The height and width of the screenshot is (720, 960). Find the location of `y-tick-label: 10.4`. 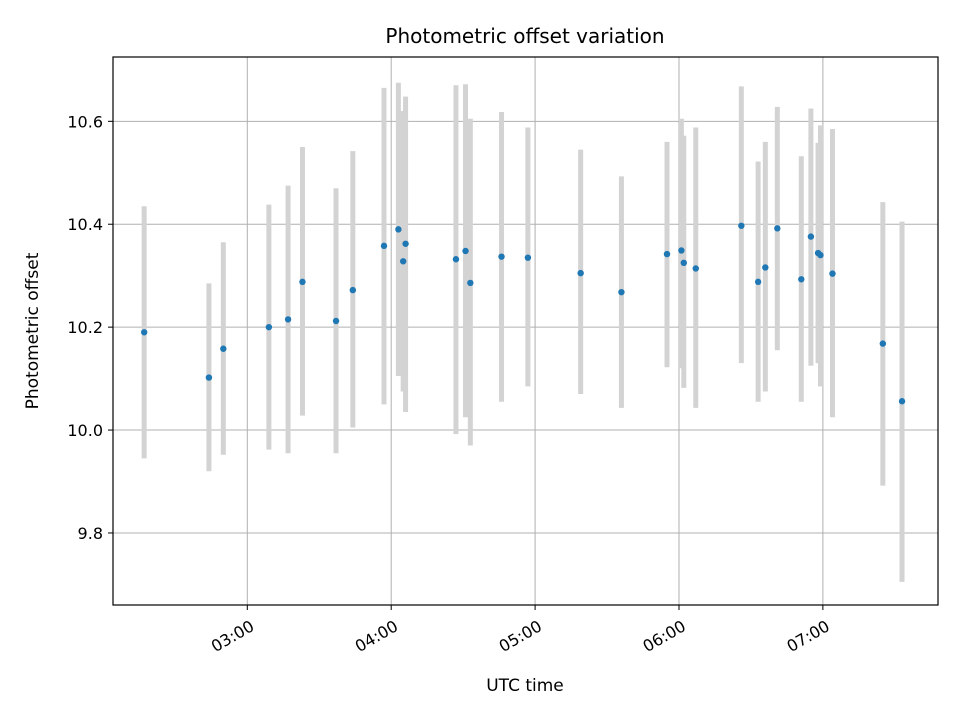

y-tick-label: 10.4 is located at coordinates (85, 224).